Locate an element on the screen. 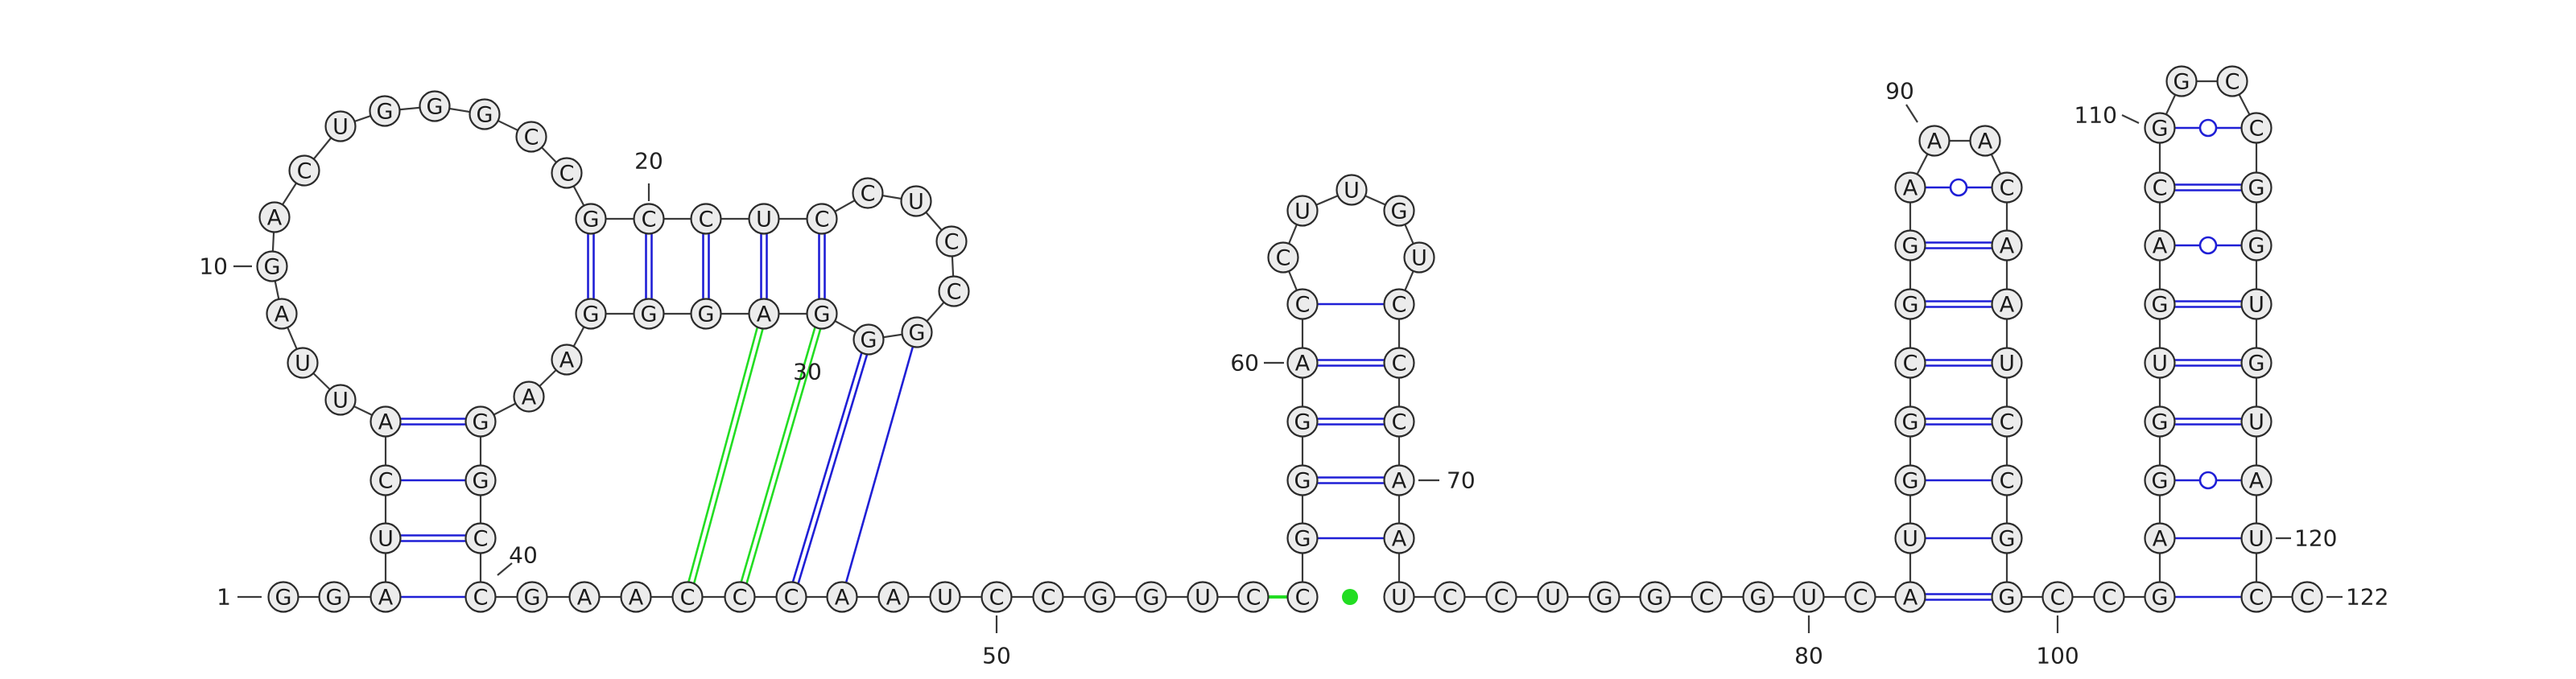 This screenshot has height=679, width=2576. position-label-1: 1 is located at coordinates (224, 597).